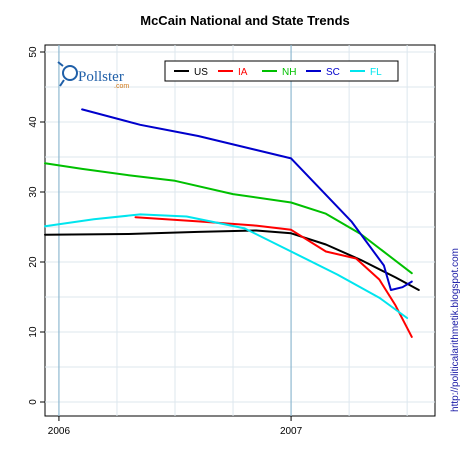  What do you see at coordinates (33, 402) in the screenshot?
I see `y-tick-label: 0` at bounding box center [33, 402].